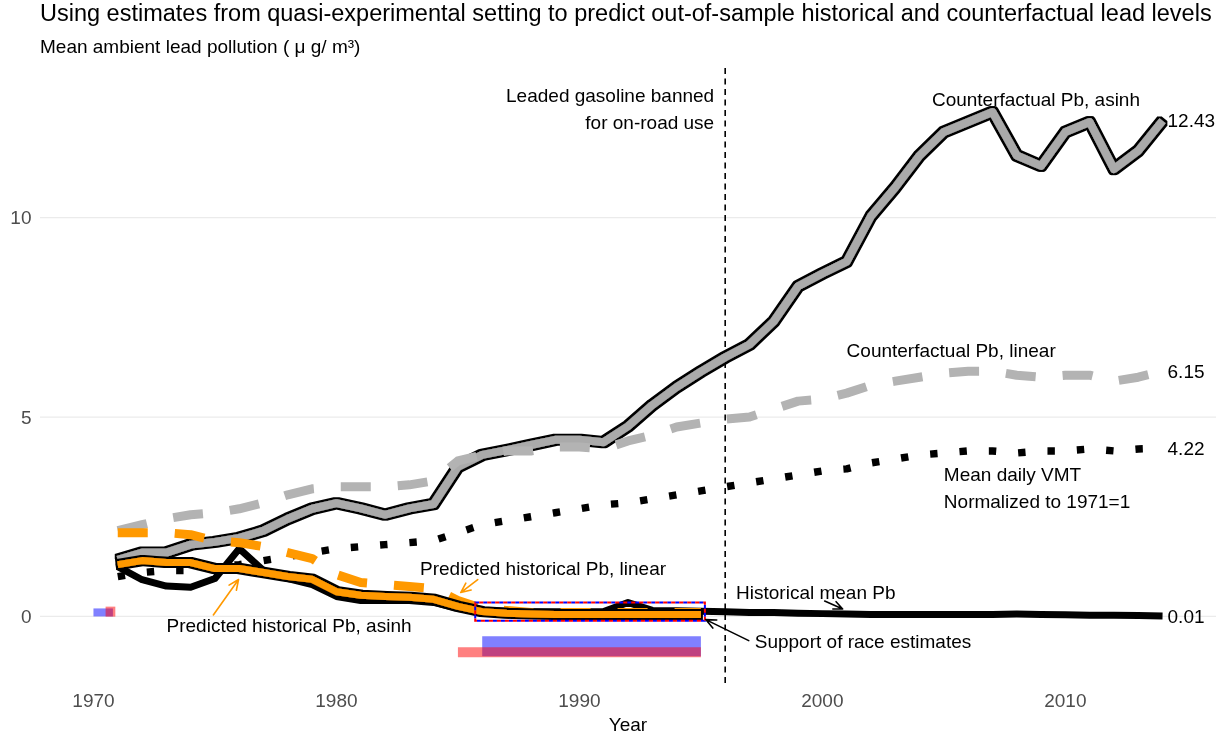 This screenshot has height=734, width=1219. What do you see at coordinates (822, 701) in the screenshot?
I see `x-tick-label: 2000` at bounding box center [822, 701].